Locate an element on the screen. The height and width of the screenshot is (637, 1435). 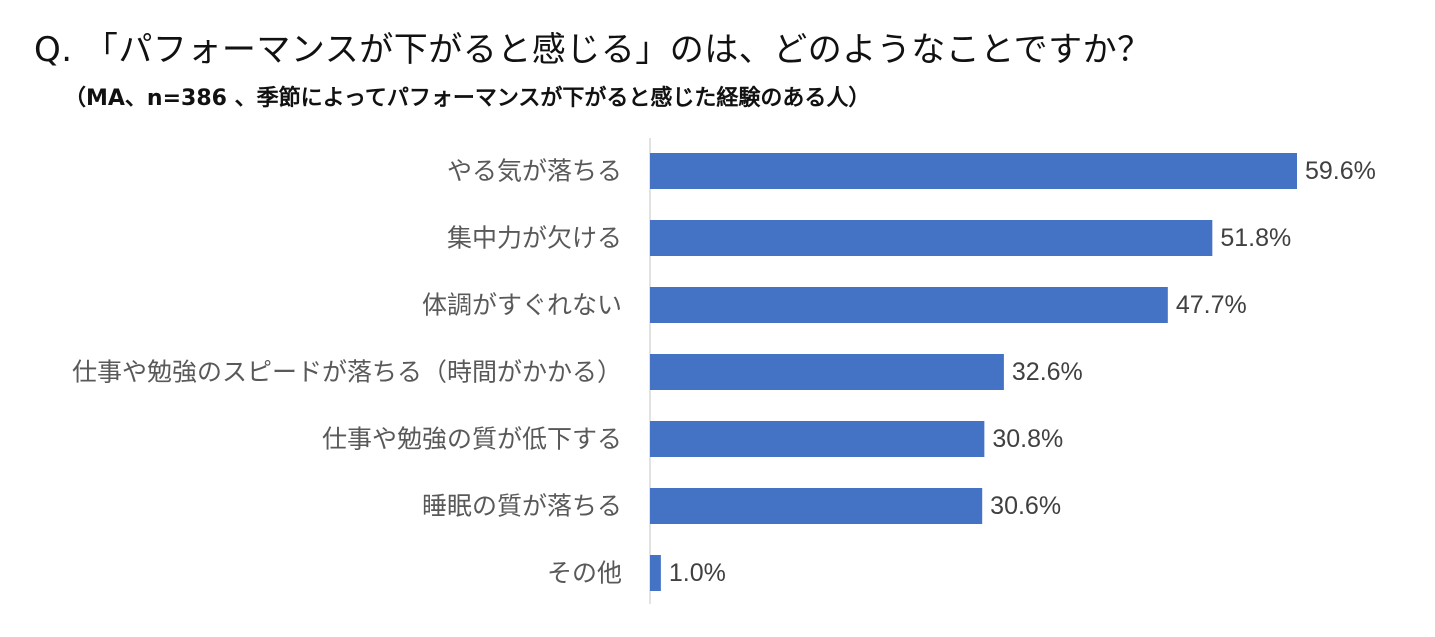
category-label: 仕事や勉強のスピードが落ちる（時間がかかる） is located at coordinates (347, 372).